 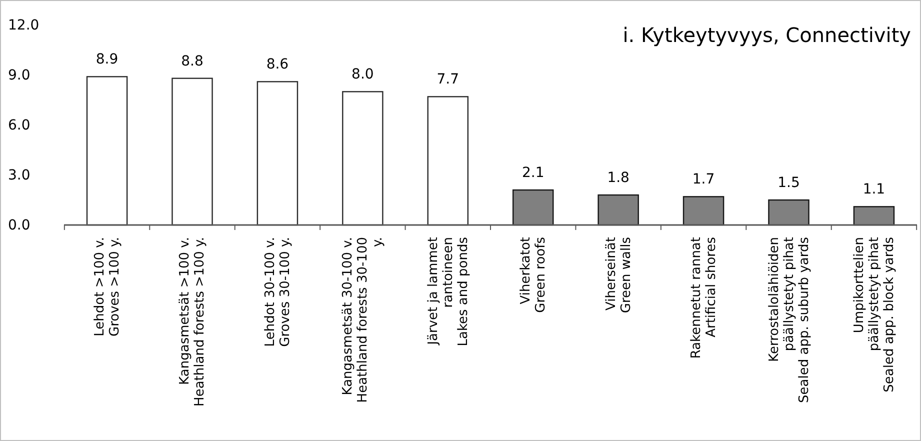 I want to click on data-label: 8.8, so click(x=192, y=61).